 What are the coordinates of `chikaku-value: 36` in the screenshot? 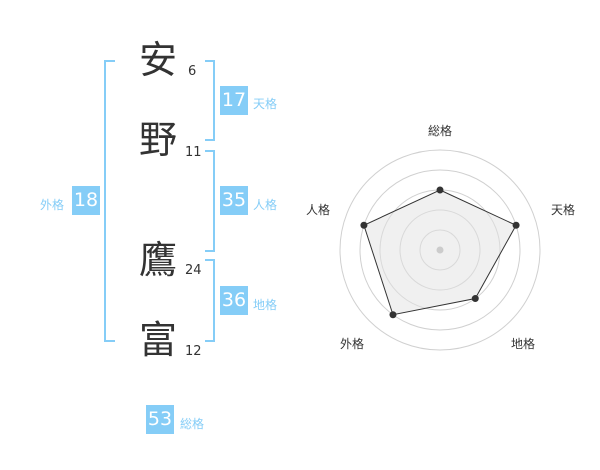 It's located at (234, 300).